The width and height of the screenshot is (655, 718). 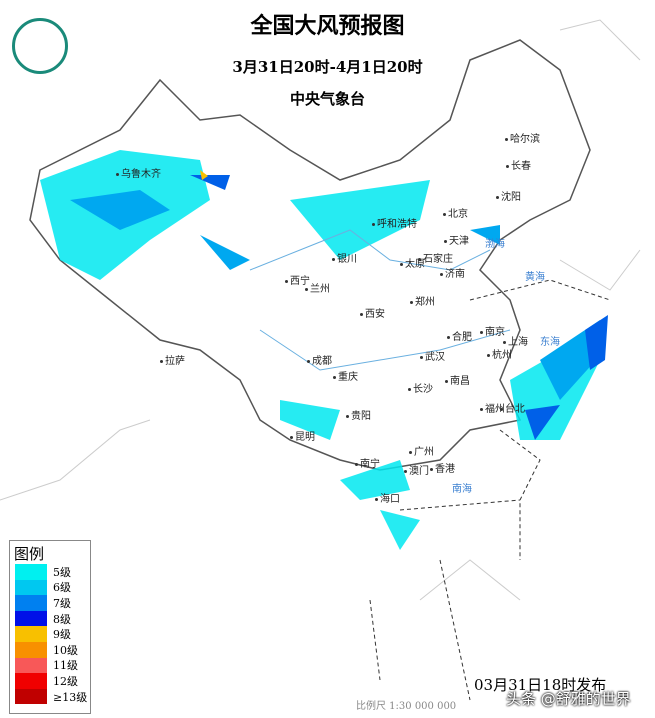 I want to click on city-label: 成都, so click(x=319, y=359).